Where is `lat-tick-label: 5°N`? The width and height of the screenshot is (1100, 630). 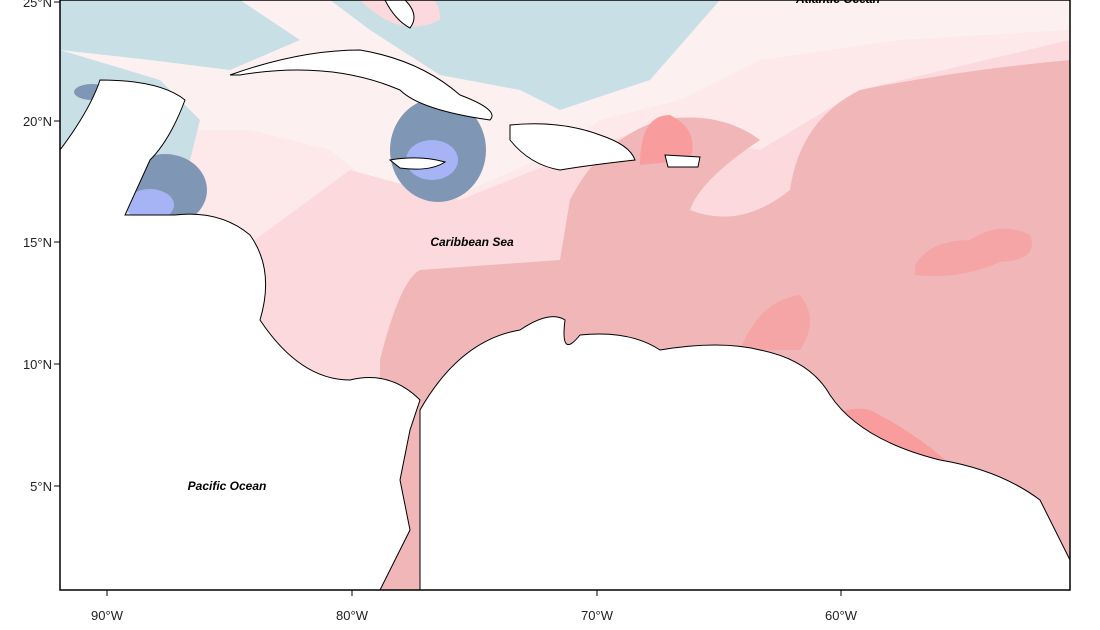
lat-tick-label: 5°N is located at coordinates (41, 486).